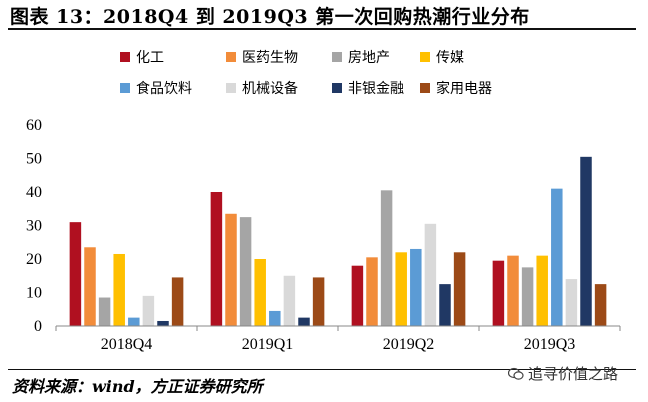  I want to click on legend-label: 化工, so click(150, 58).